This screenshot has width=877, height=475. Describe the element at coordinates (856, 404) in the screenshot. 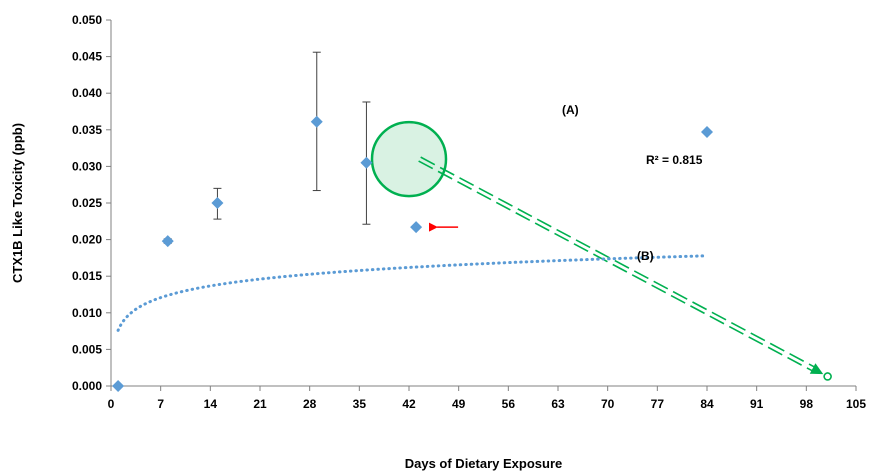

I see `x-tick-label: 105` at that location.